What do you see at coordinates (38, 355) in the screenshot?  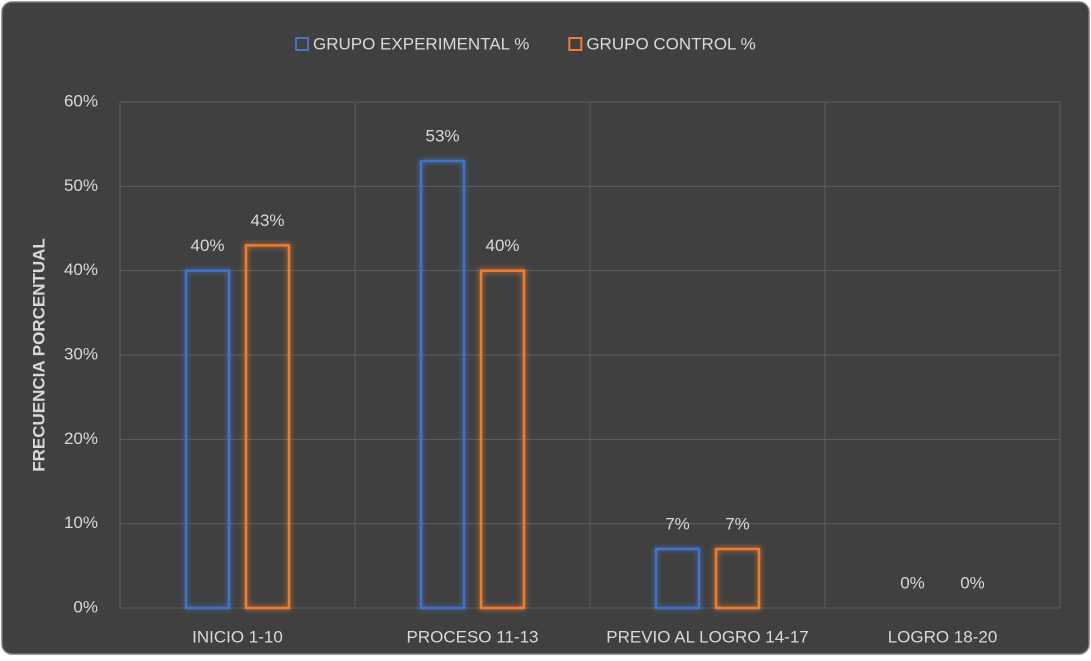 I see `y-axis-label: FRECUENCIA PORCENTUAL` at bounding box center [38, 355].